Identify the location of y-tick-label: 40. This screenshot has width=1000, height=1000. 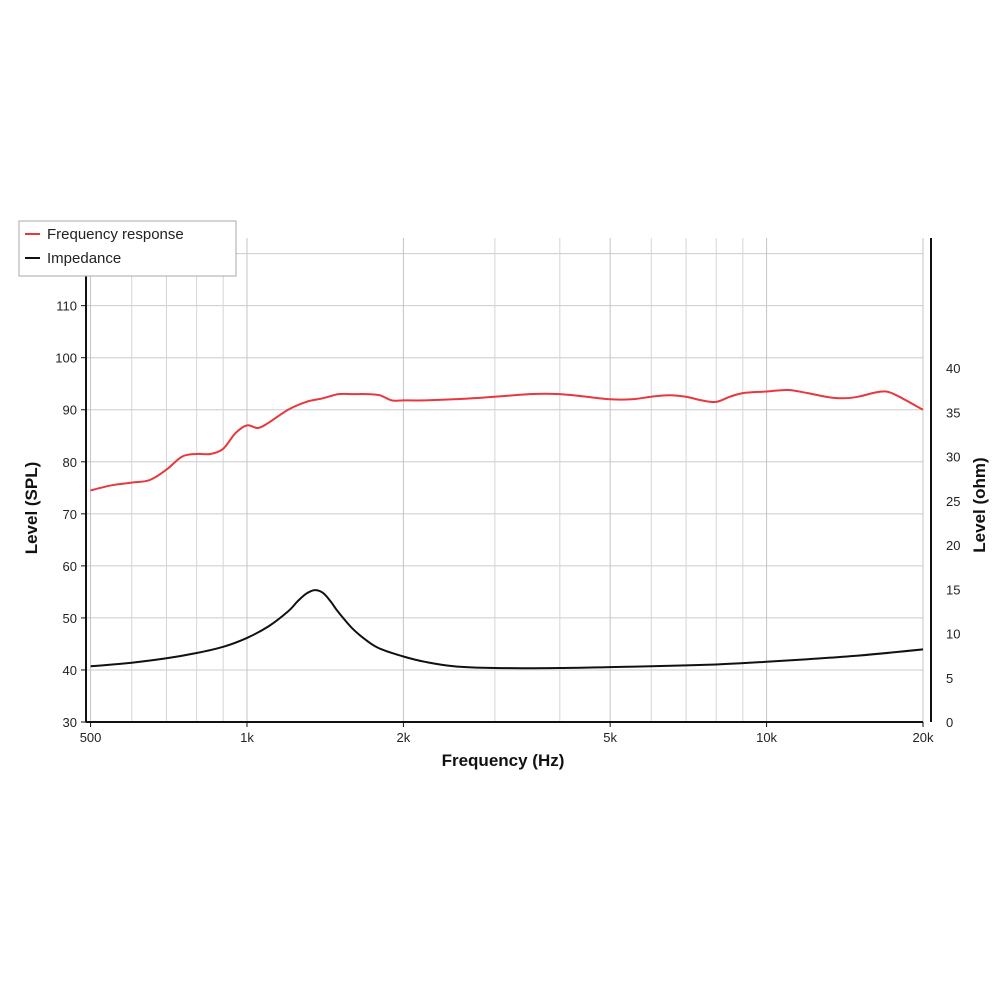
(70, 670).